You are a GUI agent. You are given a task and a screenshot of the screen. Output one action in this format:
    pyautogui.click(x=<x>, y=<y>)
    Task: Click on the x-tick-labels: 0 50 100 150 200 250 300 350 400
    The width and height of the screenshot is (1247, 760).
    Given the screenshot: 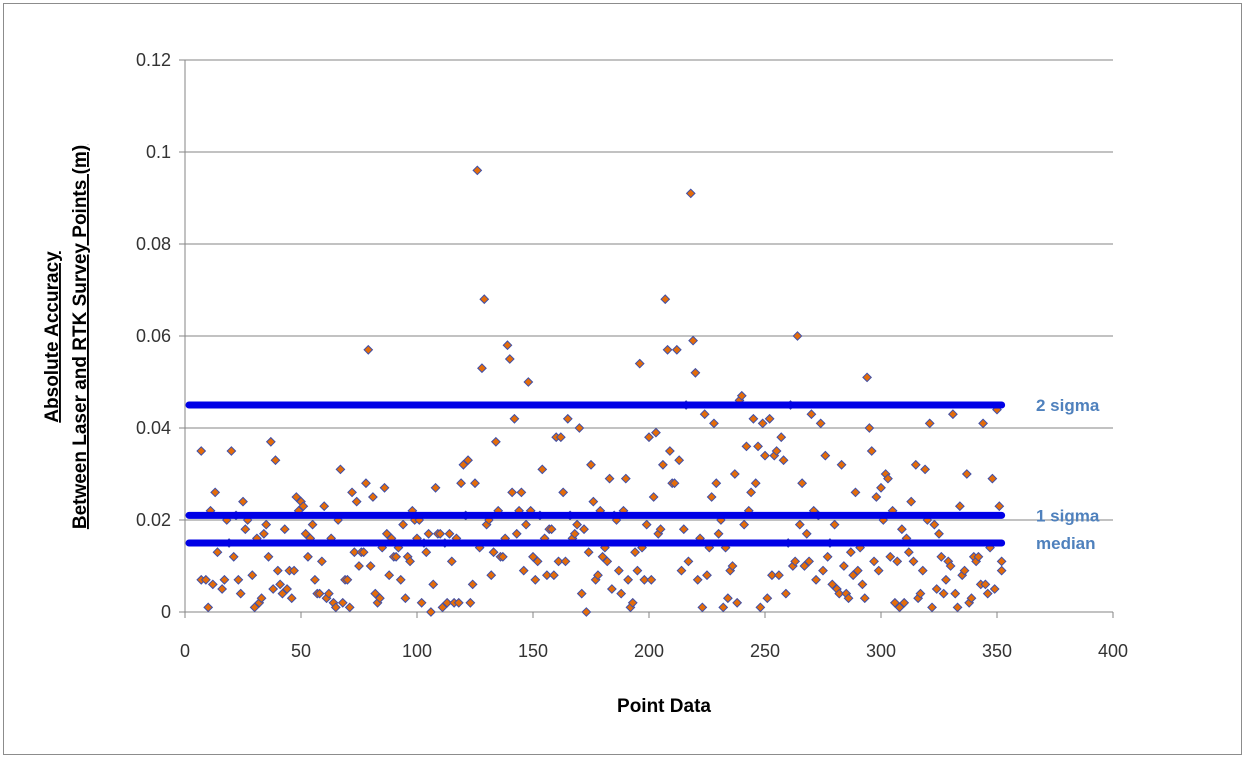 What is the action you would take?
    pyautogui.click(x=654, y=651)
    